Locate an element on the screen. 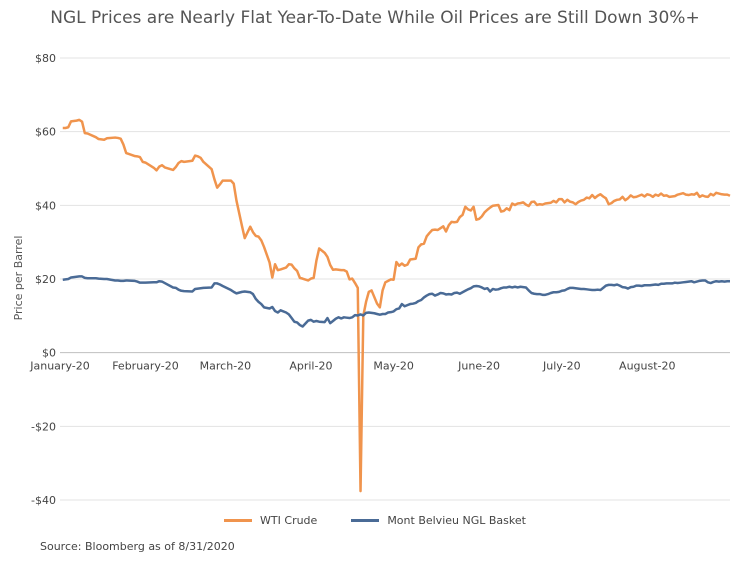 The width and height of the screenshot is (750, 564). legend-label-ngl: Mont Belvieu NGL Basket is located at coordinates (456, 520).